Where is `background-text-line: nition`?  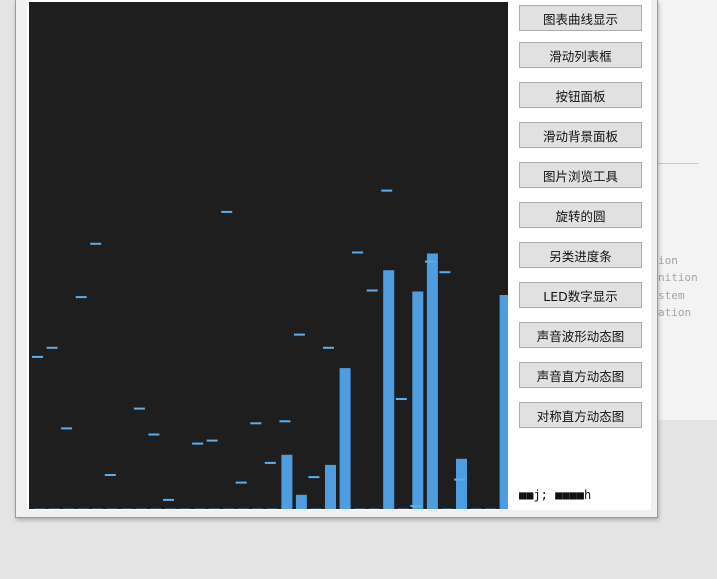
background-text-line: nition is located at coordinates (678, 277).